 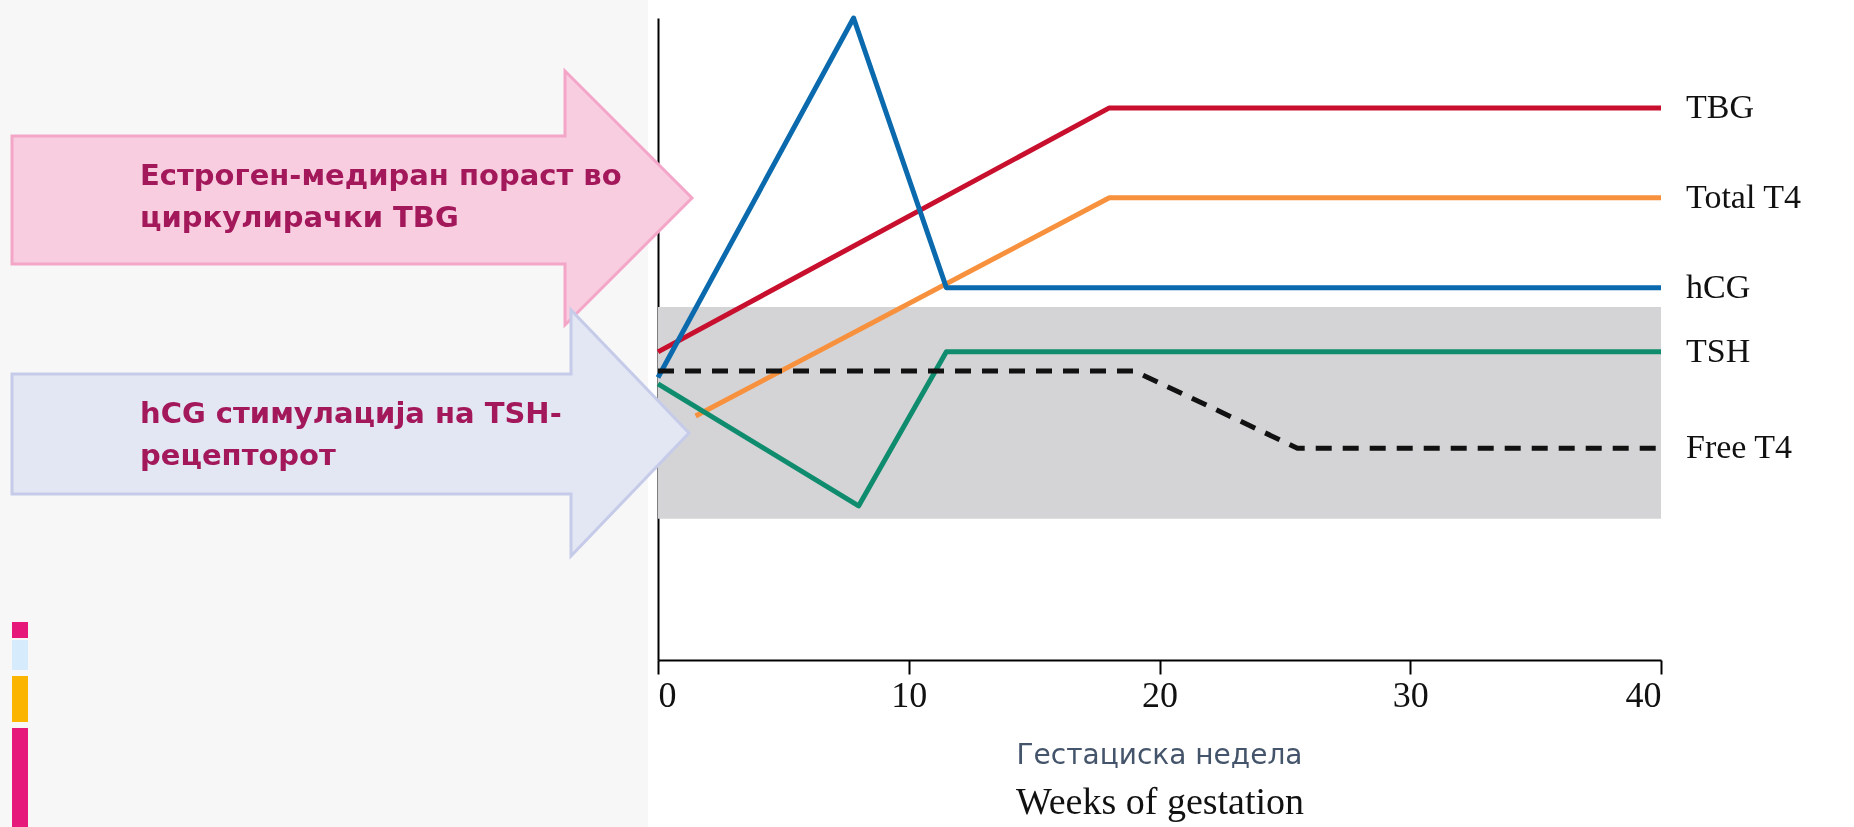 I want to click on text: Гестациска недела, so click(x=1159, y=754).